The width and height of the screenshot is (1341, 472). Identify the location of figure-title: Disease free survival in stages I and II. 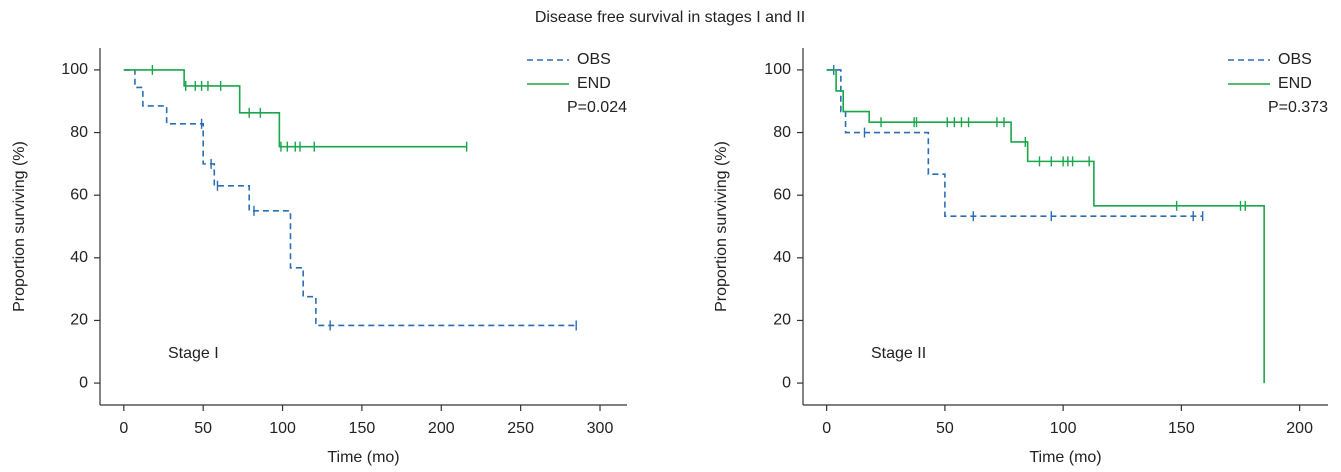
(670, 17).